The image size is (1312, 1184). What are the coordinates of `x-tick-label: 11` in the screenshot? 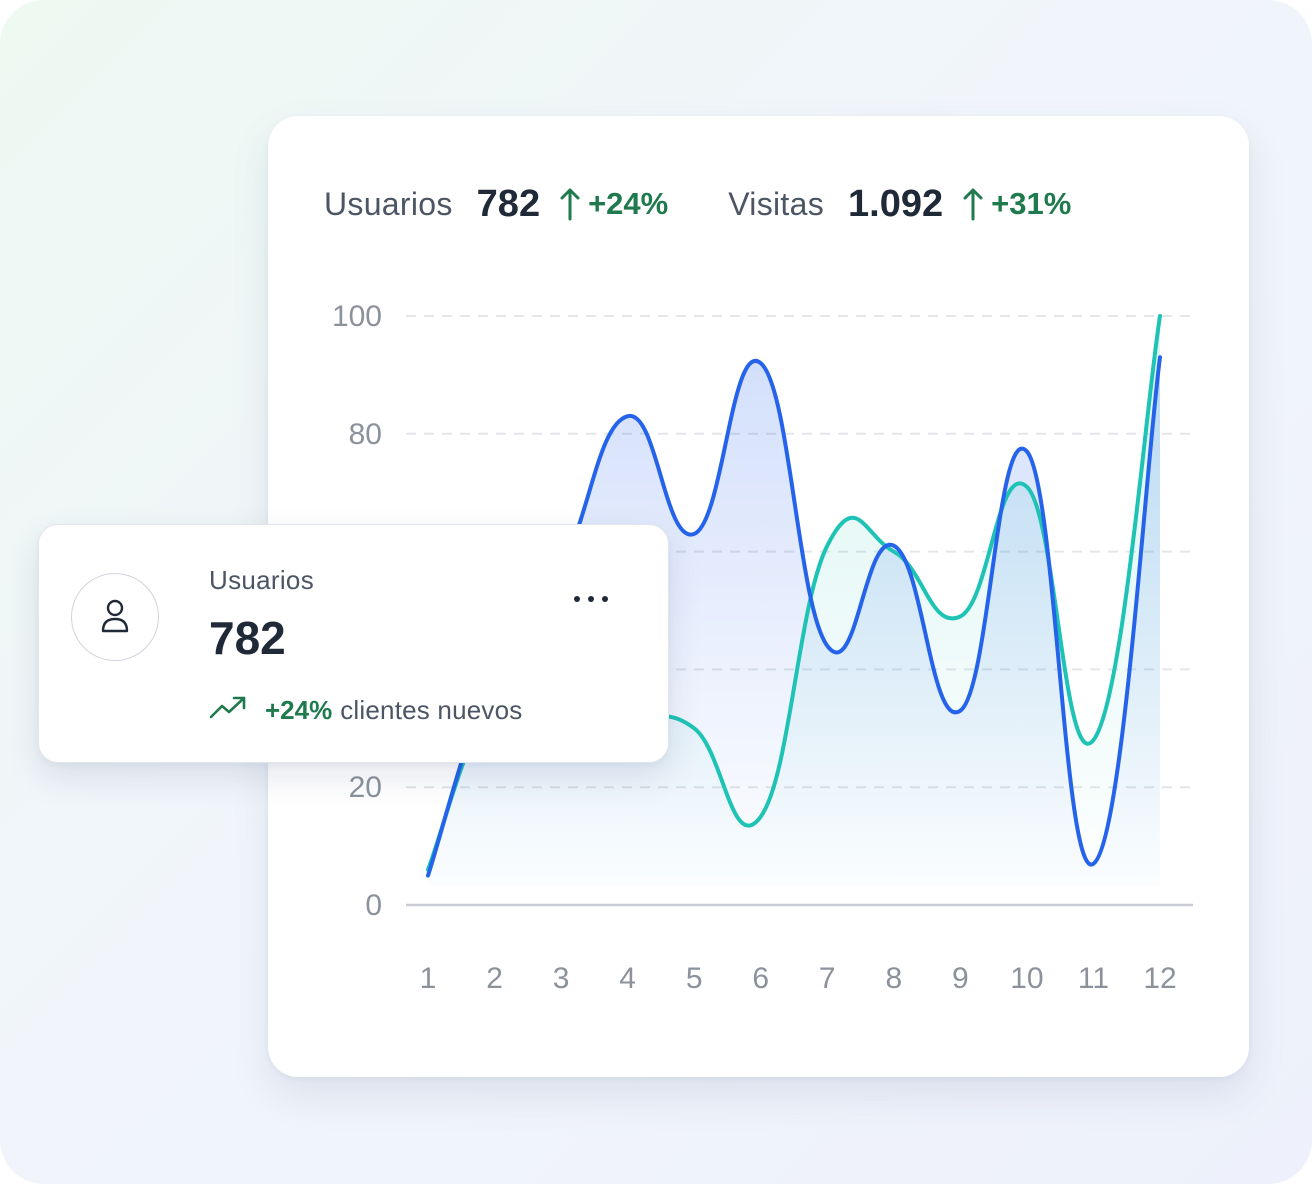 It's located at (1093, 978).